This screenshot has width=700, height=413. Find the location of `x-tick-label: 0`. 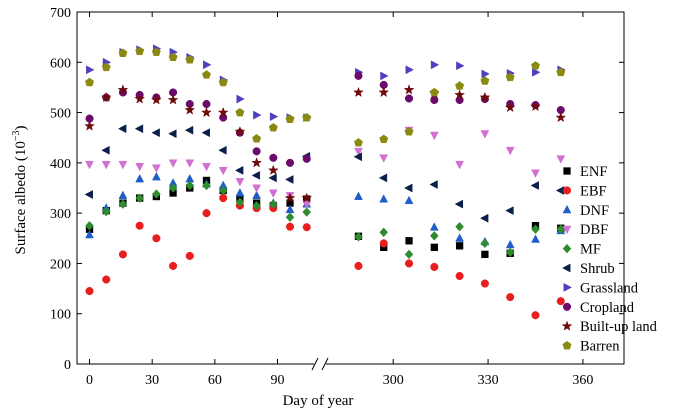

x-tick-label: 0 is located at coordinates (89, 380).